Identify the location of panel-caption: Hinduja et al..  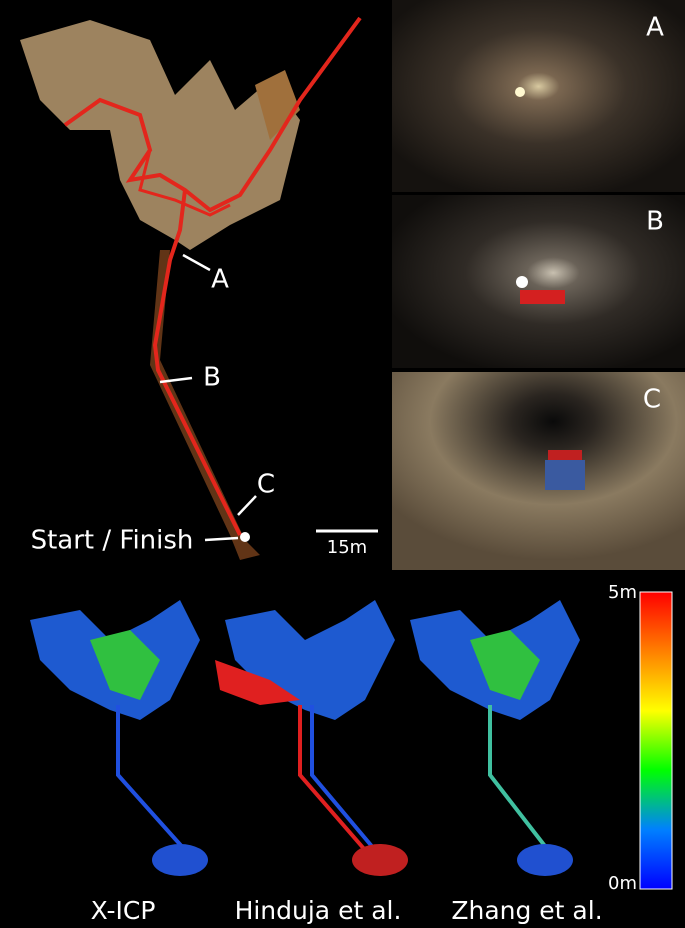
(318, 910).